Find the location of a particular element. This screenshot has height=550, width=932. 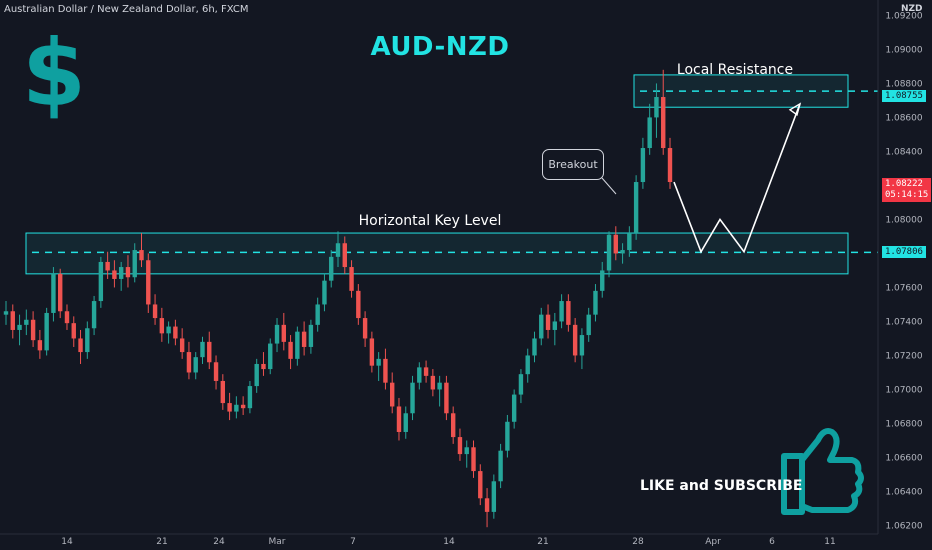

bar-countdown: 05:14:15 is located at coordinates (907, 195).